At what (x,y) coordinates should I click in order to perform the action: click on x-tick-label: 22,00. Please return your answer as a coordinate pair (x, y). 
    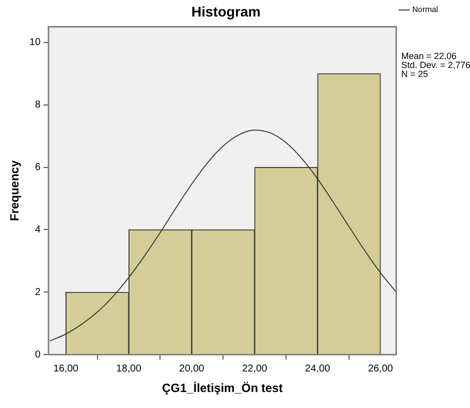
    Looking at the image, I should click on (255, 368).